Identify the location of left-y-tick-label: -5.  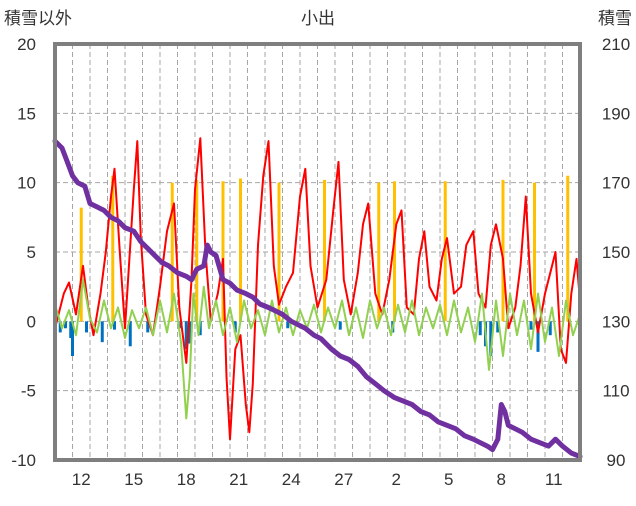
(28, 391).